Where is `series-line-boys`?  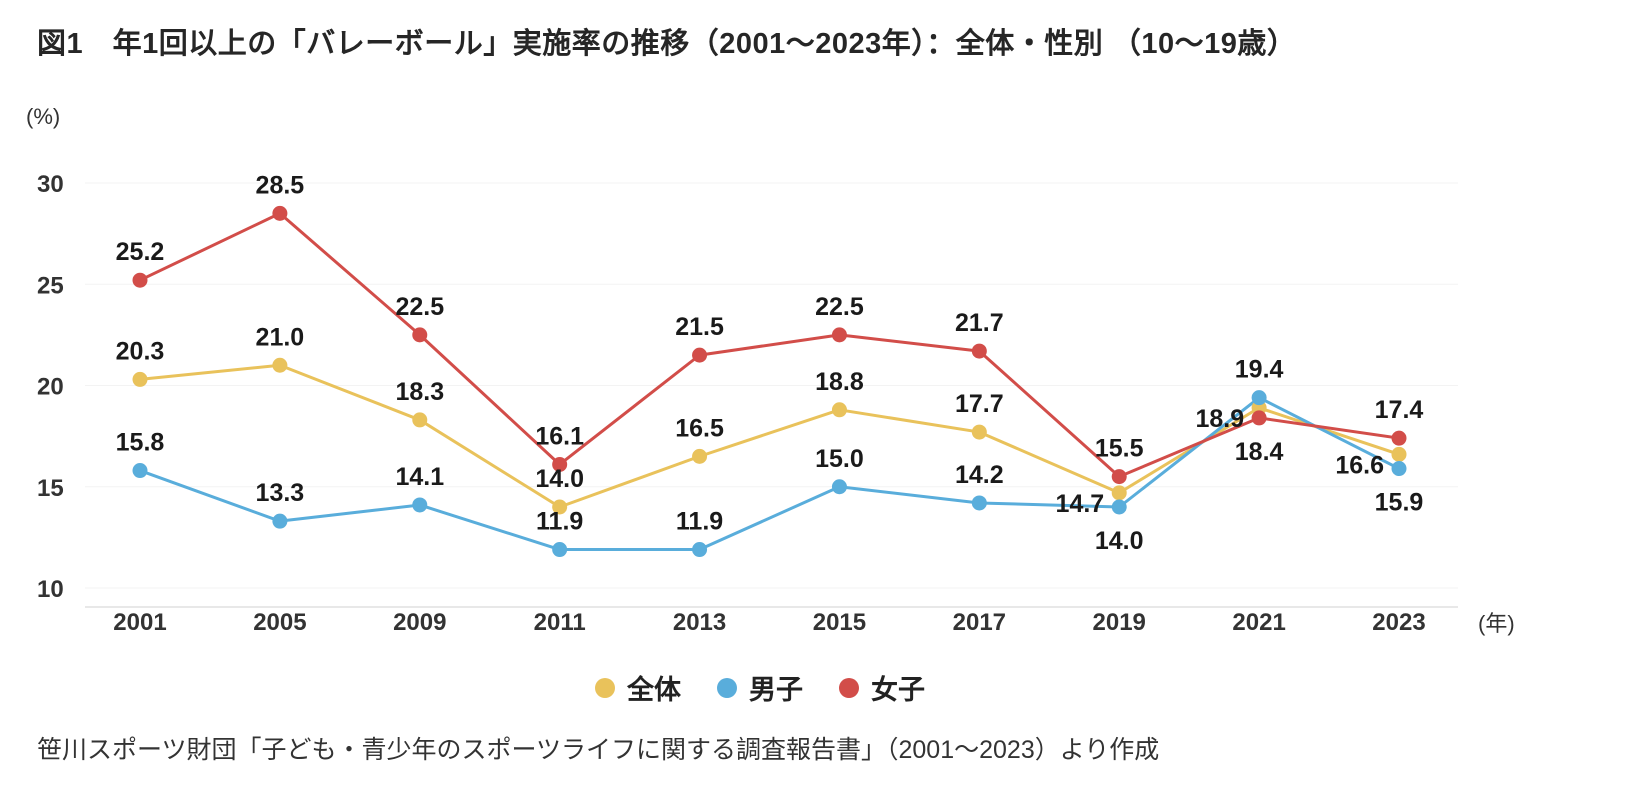 series-line-boys is located at coordinates (769, 474).